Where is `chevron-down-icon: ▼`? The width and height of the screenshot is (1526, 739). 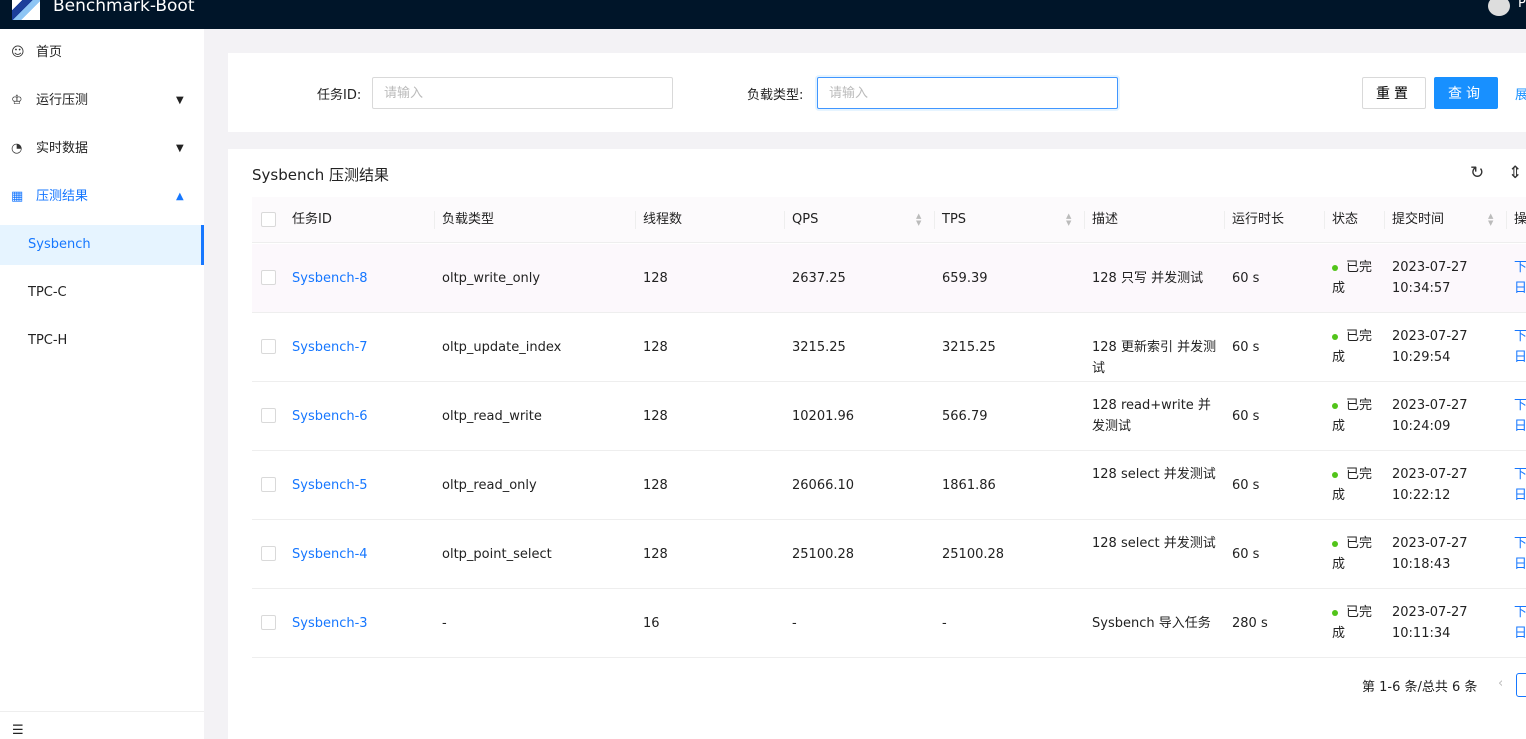
chevron-down-icon: ▼ is located at coordinates (180, 148).